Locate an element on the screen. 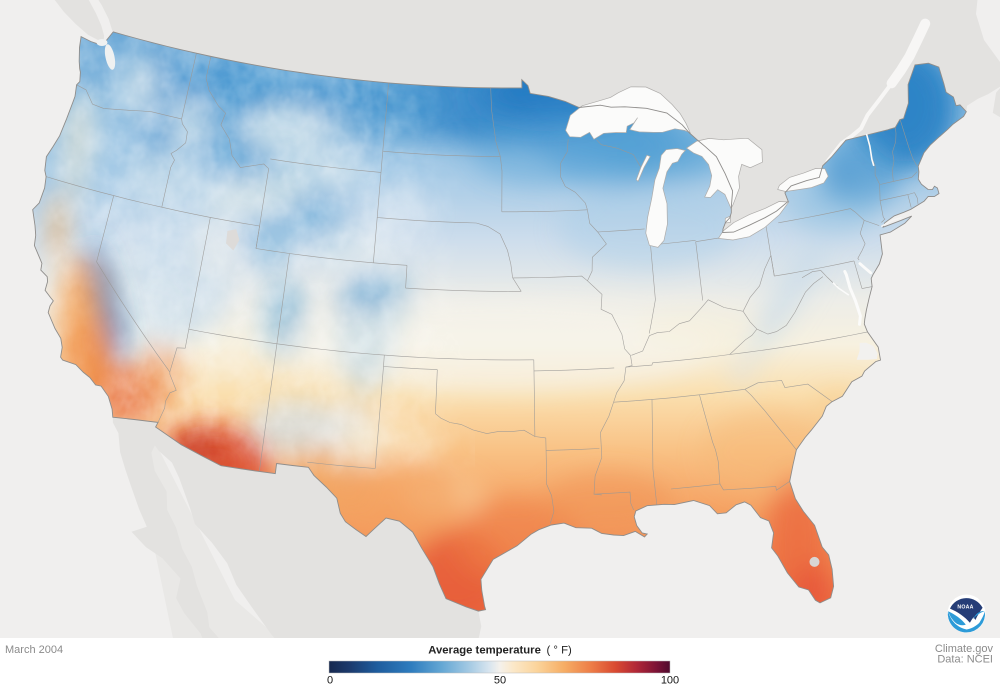 Image resolution: width=1000 pixels, height=690 pixels. svg-text: 50 is located at coordinates (500, 681).